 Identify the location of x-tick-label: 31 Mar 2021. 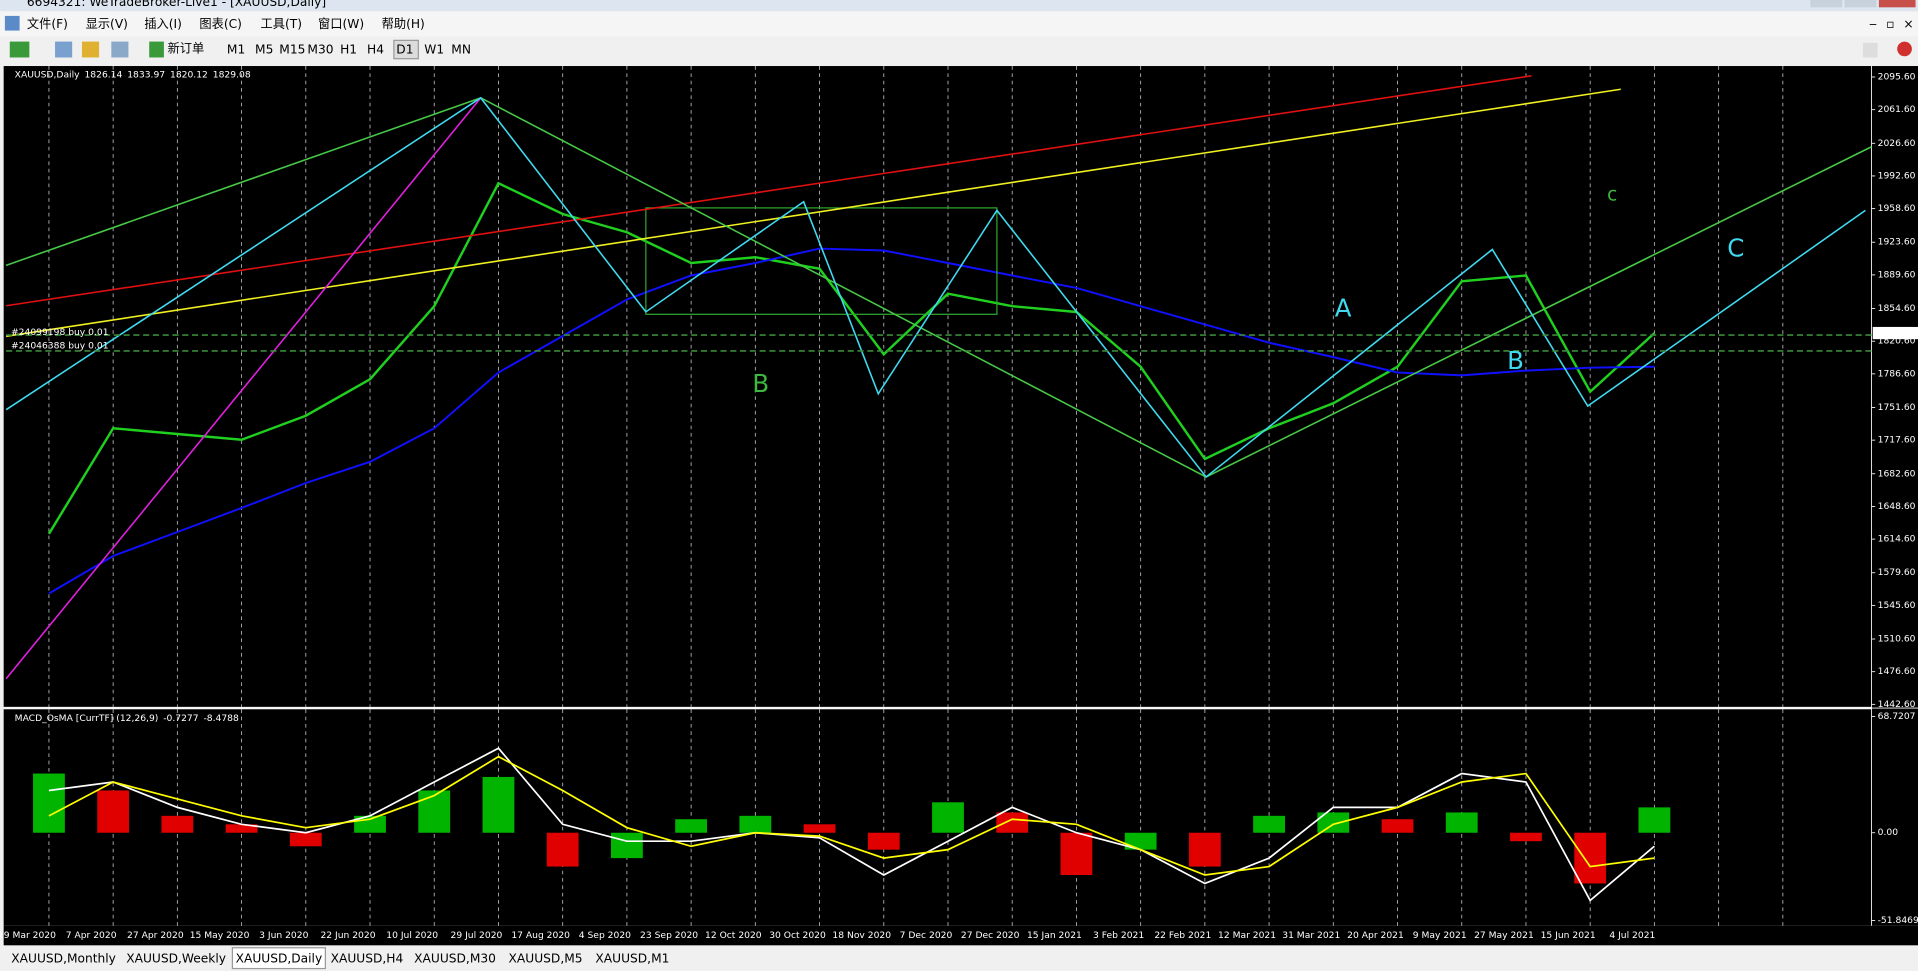
(1311, 935).